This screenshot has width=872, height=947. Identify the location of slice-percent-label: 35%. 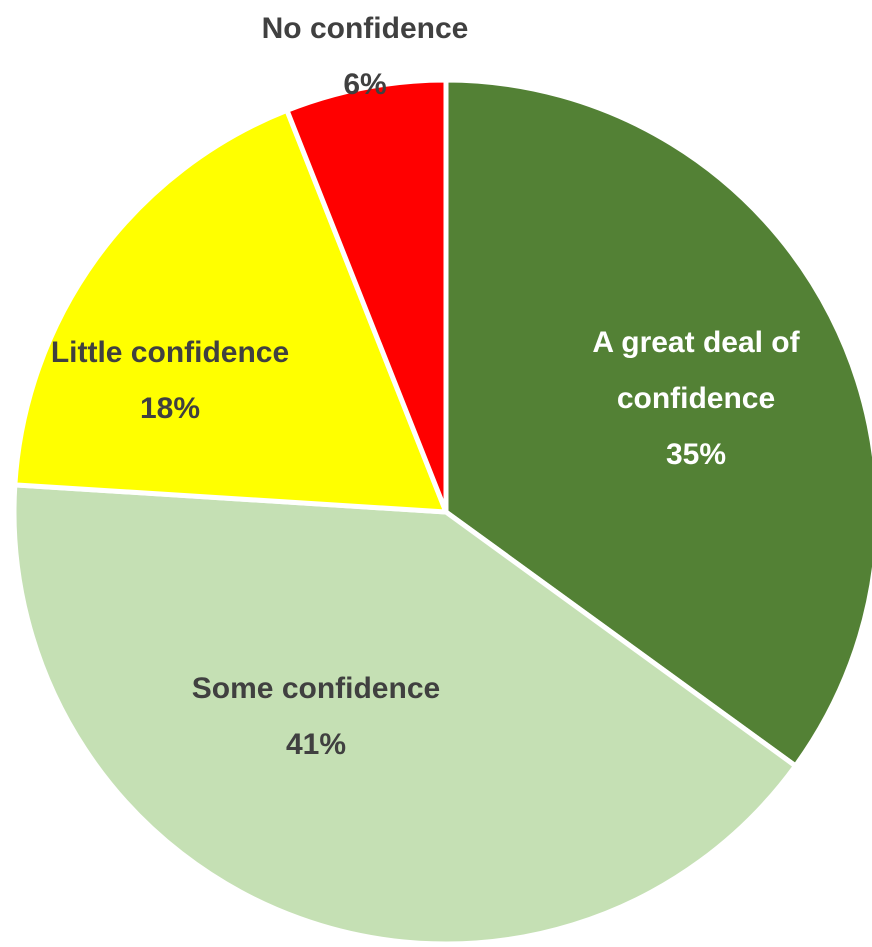
(696, 454).